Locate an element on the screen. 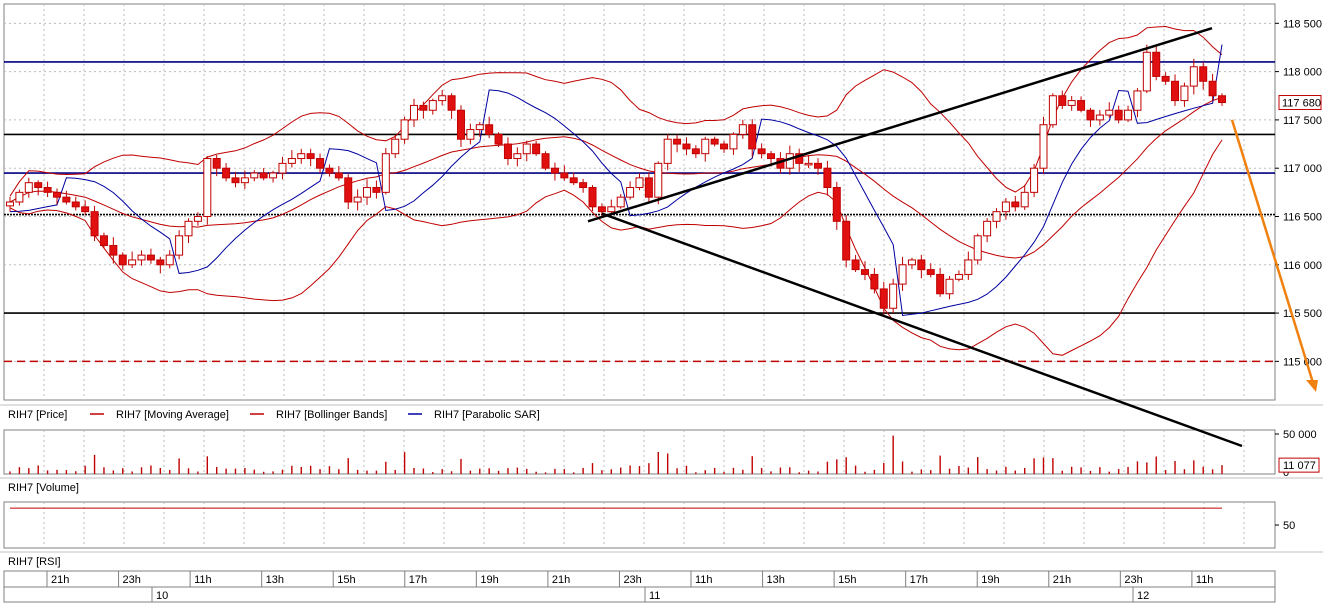  price-axis-tick-label: 117 000 is located at coordinates (1302, 169).